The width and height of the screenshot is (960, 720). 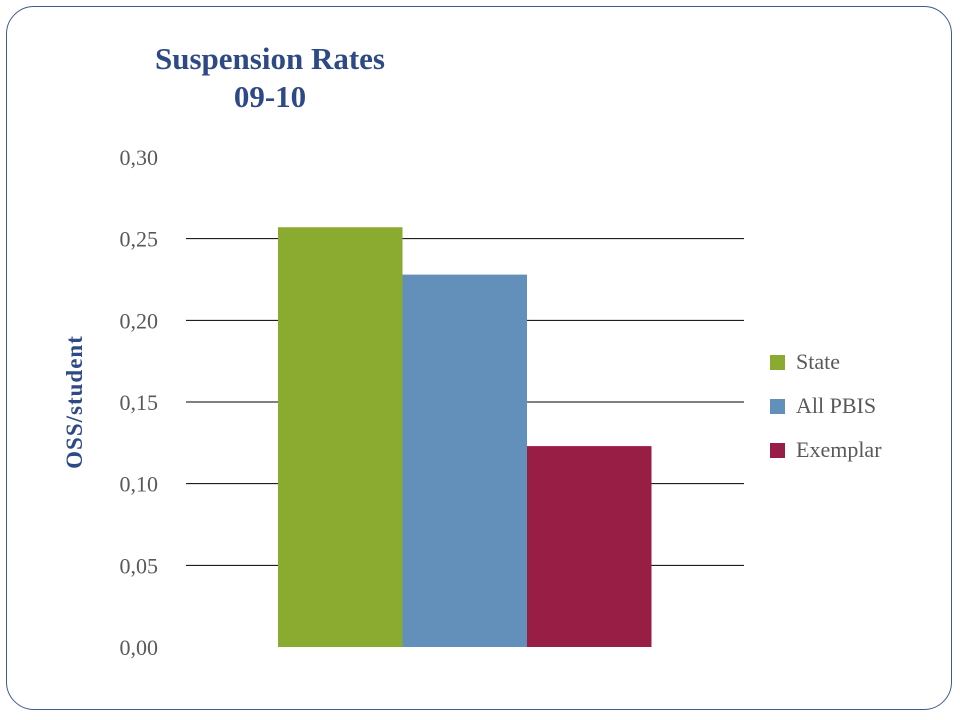 What do you see at coordinates (340, 437) in the screenshot?
I see `bar-state` at bounding box center [340, 437].